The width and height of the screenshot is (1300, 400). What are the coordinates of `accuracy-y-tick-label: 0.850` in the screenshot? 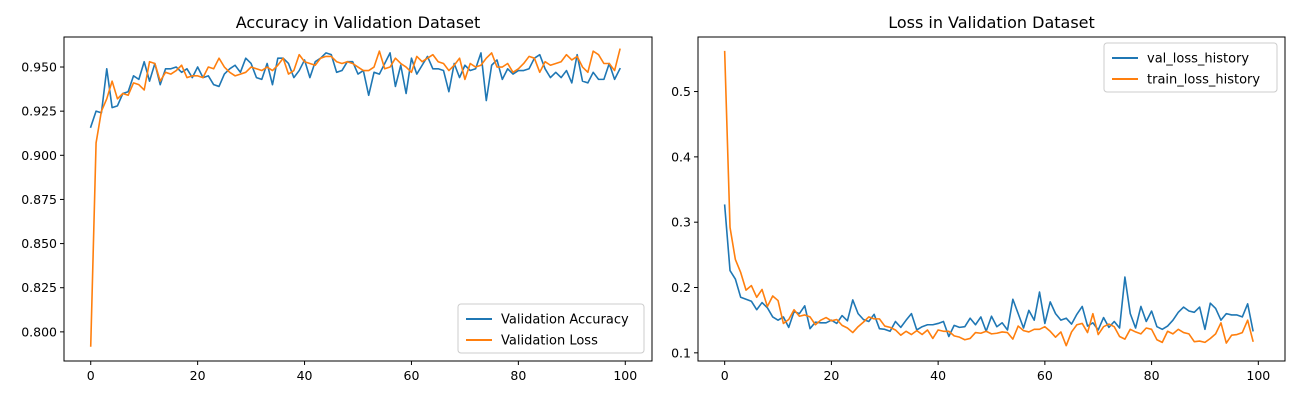 It's located at (39, 243).